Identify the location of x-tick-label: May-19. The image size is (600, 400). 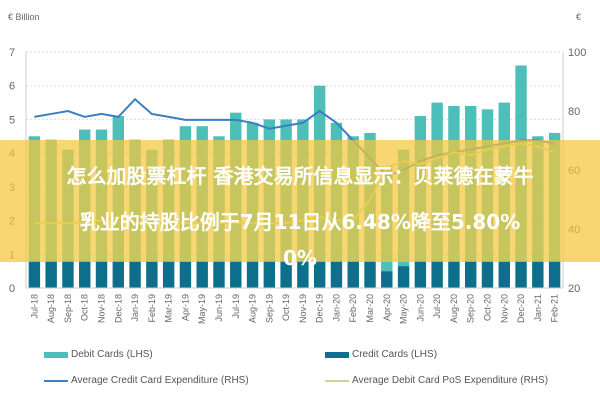
(202, 309).